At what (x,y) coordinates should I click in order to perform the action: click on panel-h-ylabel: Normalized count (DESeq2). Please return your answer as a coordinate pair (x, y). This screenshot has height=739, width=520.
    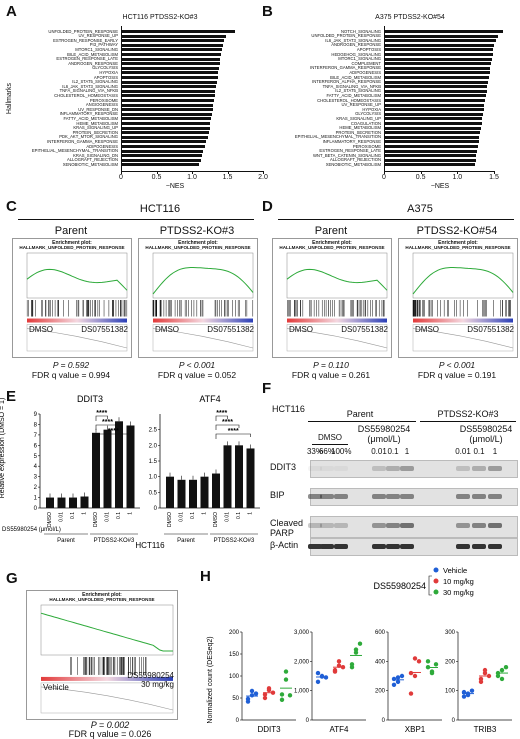
    Looking at the image, I should click on (210, 679).